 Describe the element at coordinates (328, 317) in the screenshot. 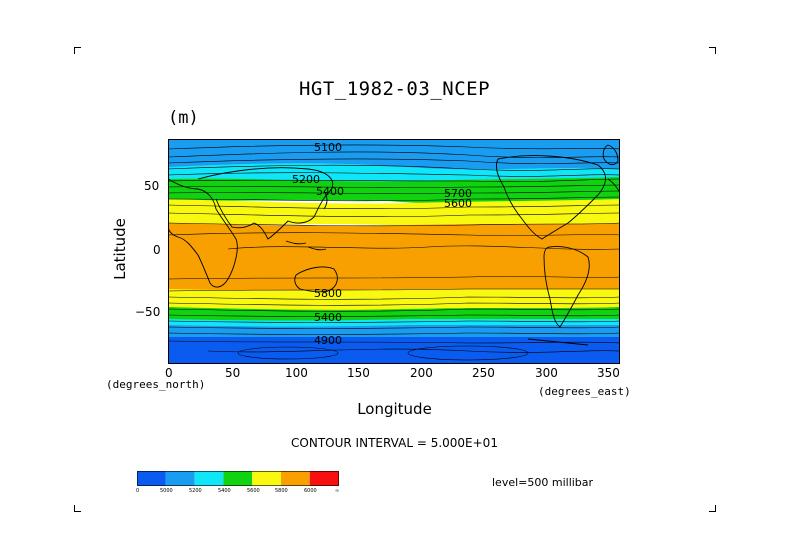

I see `contour-label-south-mid: 5400` at that location.